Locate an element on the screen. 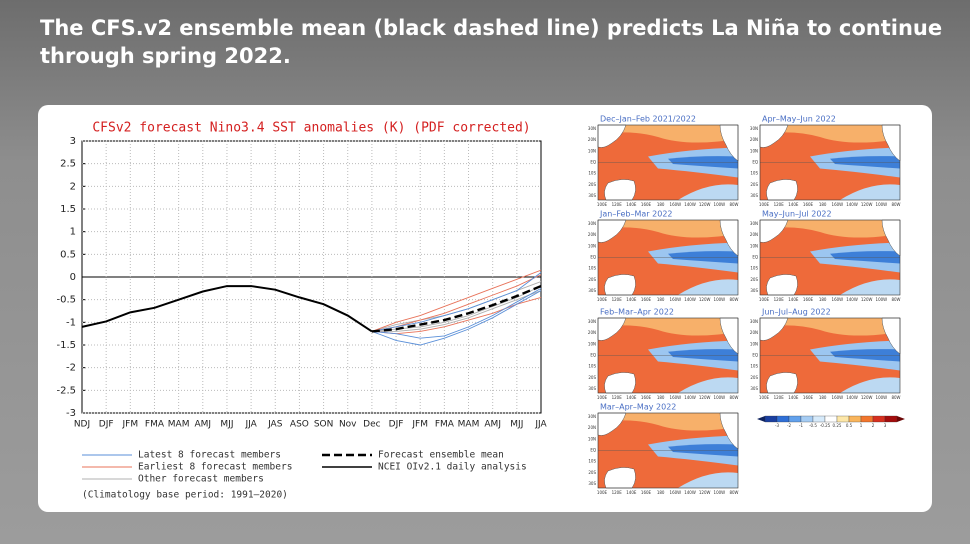 This screenshot has width=970, height=544. x-tick-label: FMA is located at coordinates (155, 425).